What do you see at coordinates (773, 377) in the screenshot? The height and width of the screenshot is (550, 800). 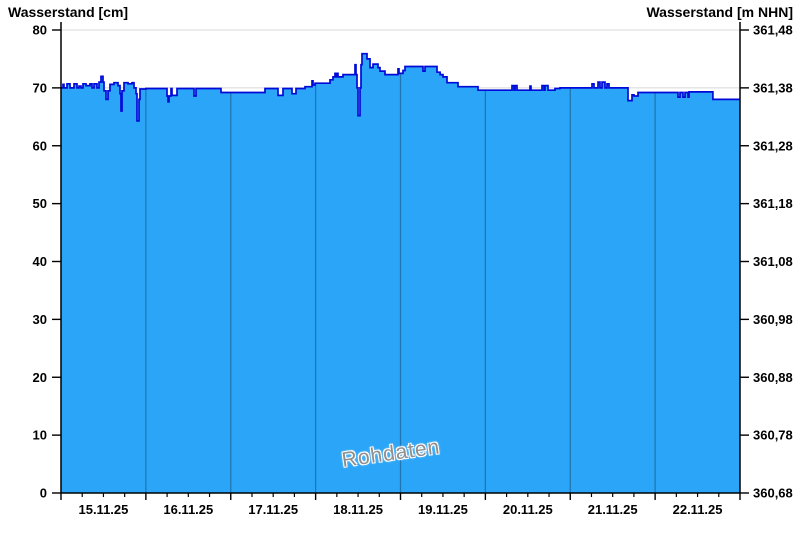 I see `y-tick-label-right: 360,88` at bounding box center [773, 377].